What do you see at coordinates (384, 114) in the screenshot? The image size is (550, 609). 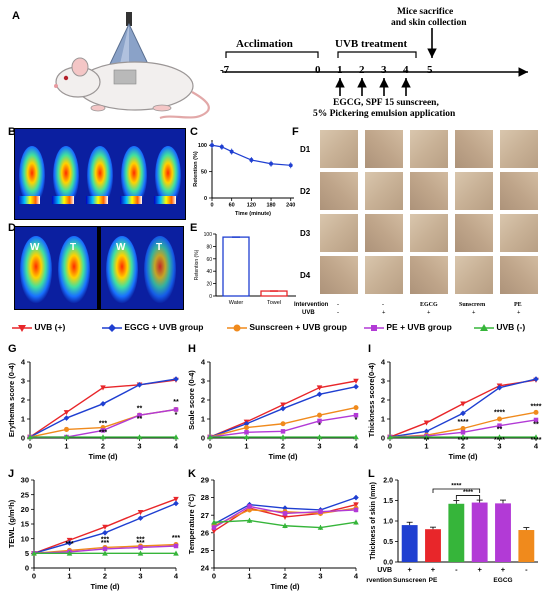 I see `timeline-application-line2: 5% Pickering emulsion application` at bounding box center [384, 114].